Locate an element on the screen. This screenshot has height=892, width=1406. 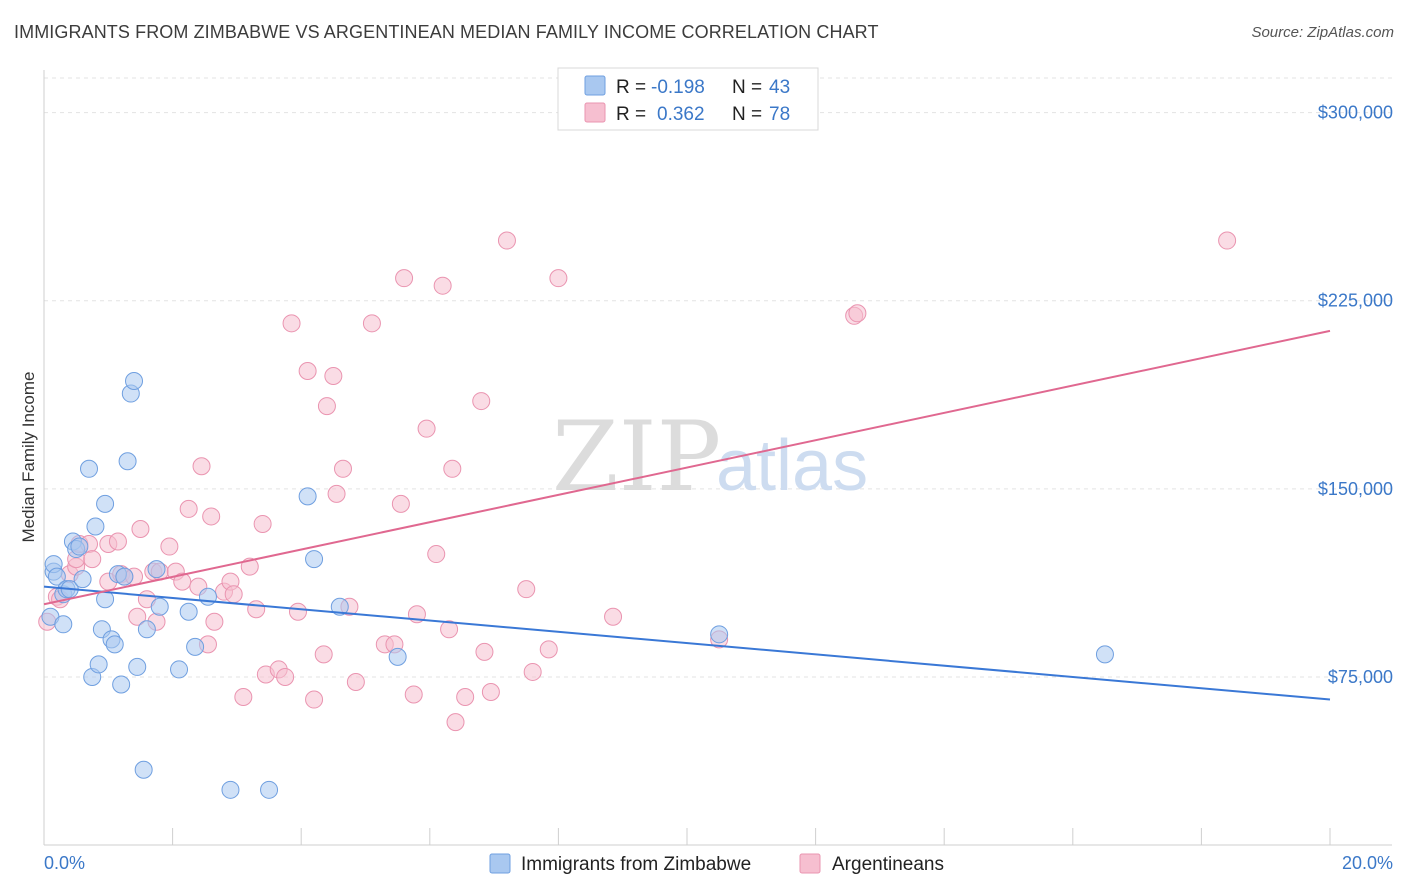
y-axis-tick-labels: $75,000 $150,000 $225,000 $300,000 is located at coordinates (1355, 395).